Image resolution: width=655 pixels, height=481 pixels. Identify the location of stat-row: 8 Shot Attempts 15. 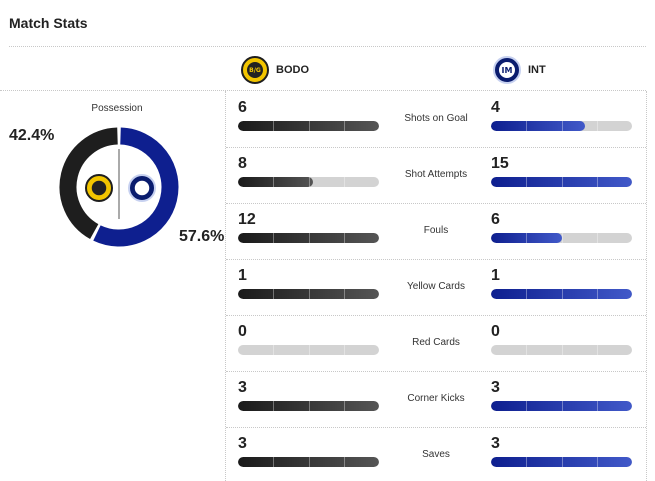
(436, 175).